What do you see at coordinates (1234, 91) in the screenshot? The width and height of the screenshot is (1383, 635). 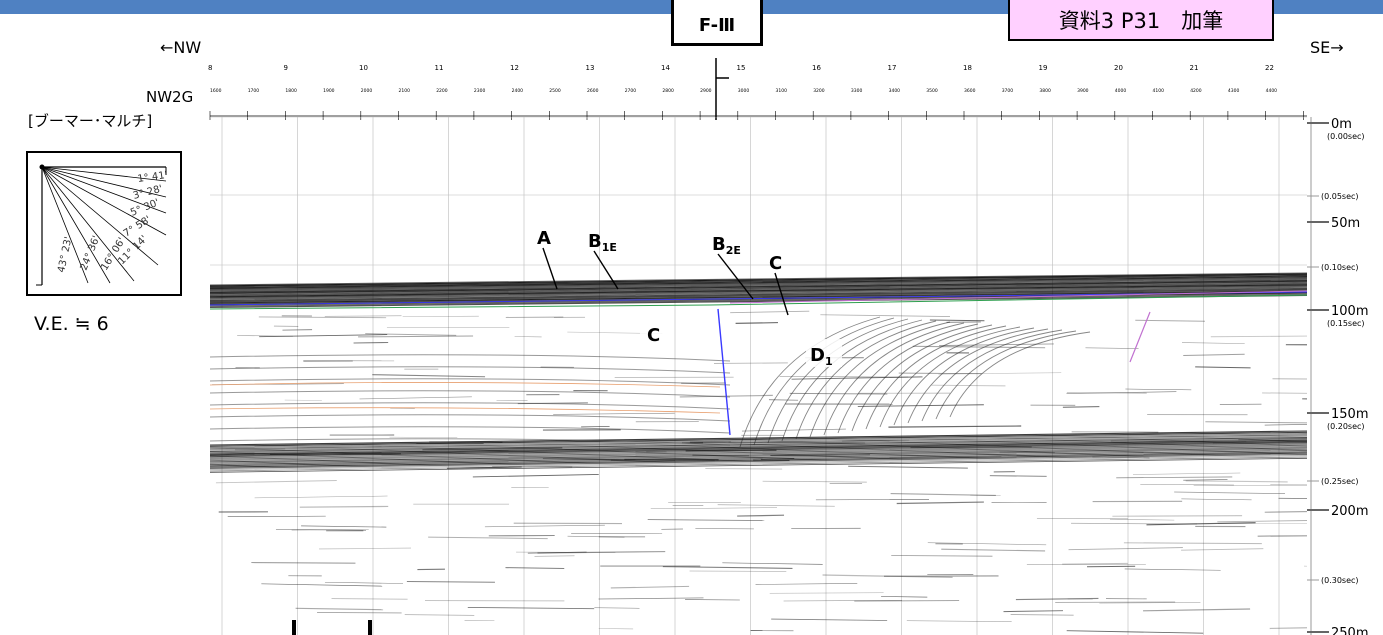 I see `shot-tick-label: 4300` at bounding box center [1234, 91].